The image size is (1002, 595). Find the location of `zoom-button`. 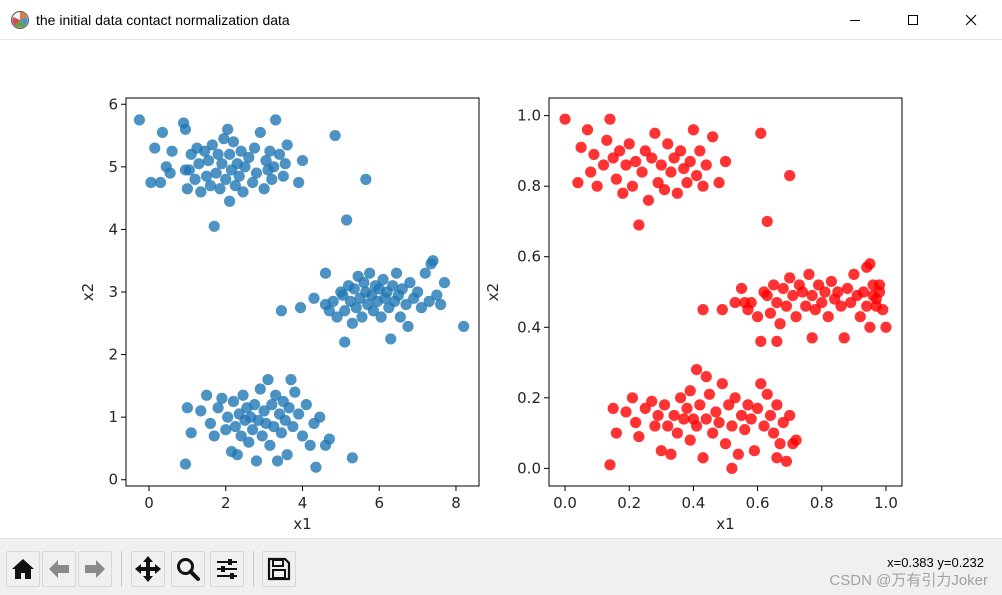

zoom-button is located at coordinates (188, 569).